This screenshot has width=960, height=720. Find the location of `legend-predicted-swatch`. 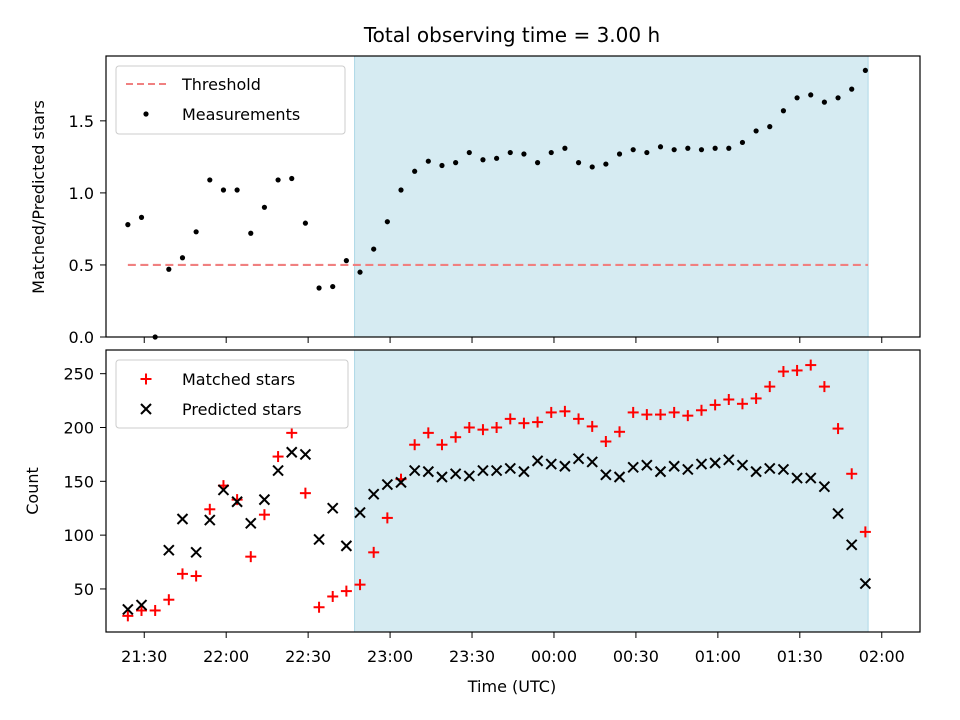

legend-predicted-swatch is located at coordinates (146, 409).